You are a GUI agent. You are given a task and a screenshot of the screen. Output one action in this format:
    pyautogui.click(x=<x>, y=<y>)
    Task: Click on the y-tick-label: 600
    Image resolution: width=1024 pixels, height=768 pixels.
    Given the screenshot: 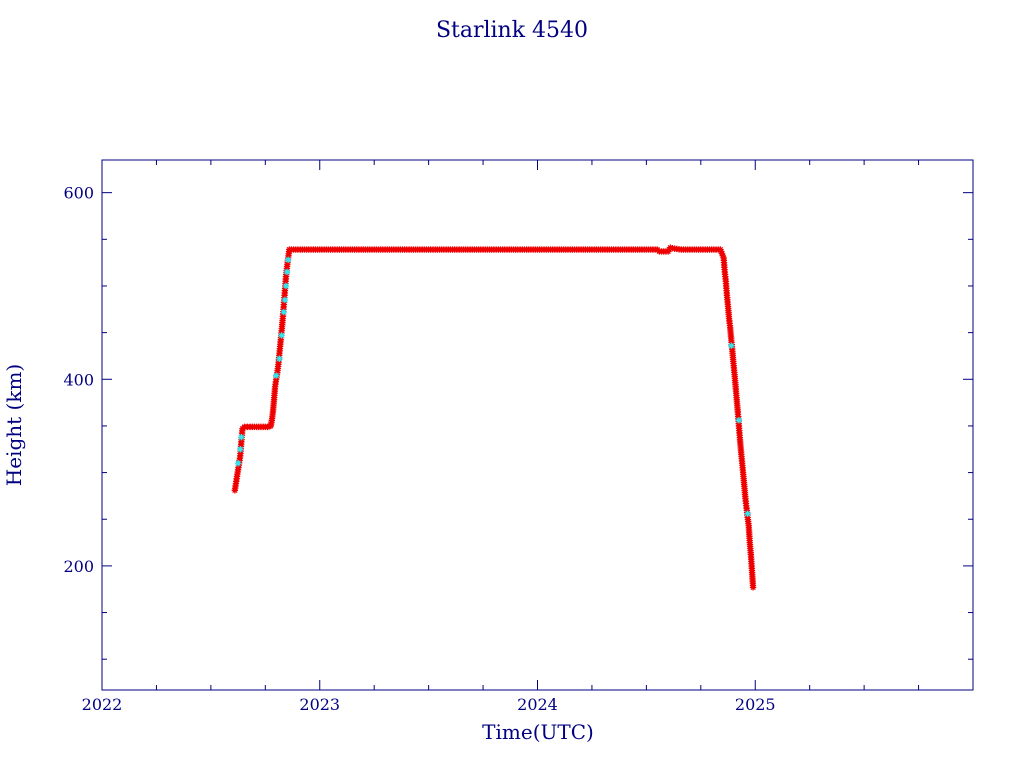 What is the action you would take?
    pyautogui.click(x=78, y=193)
    